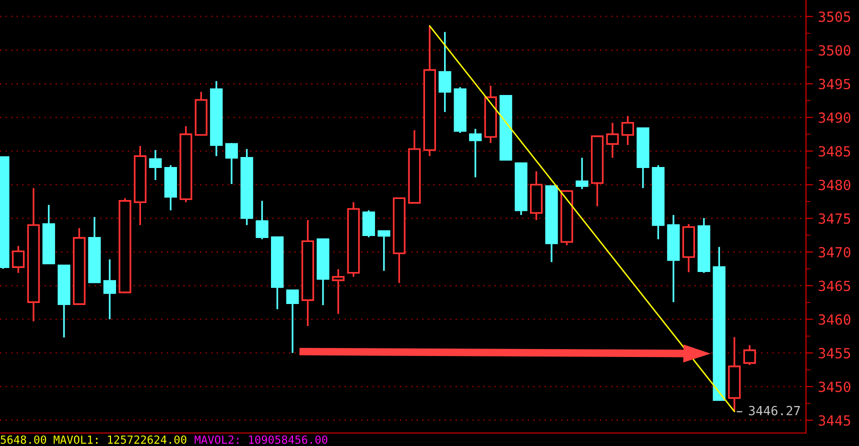 Image resolution: width=859 pixels, height=446 pixels. I want to click on y-tick-label: 3505, so click(834, 16).